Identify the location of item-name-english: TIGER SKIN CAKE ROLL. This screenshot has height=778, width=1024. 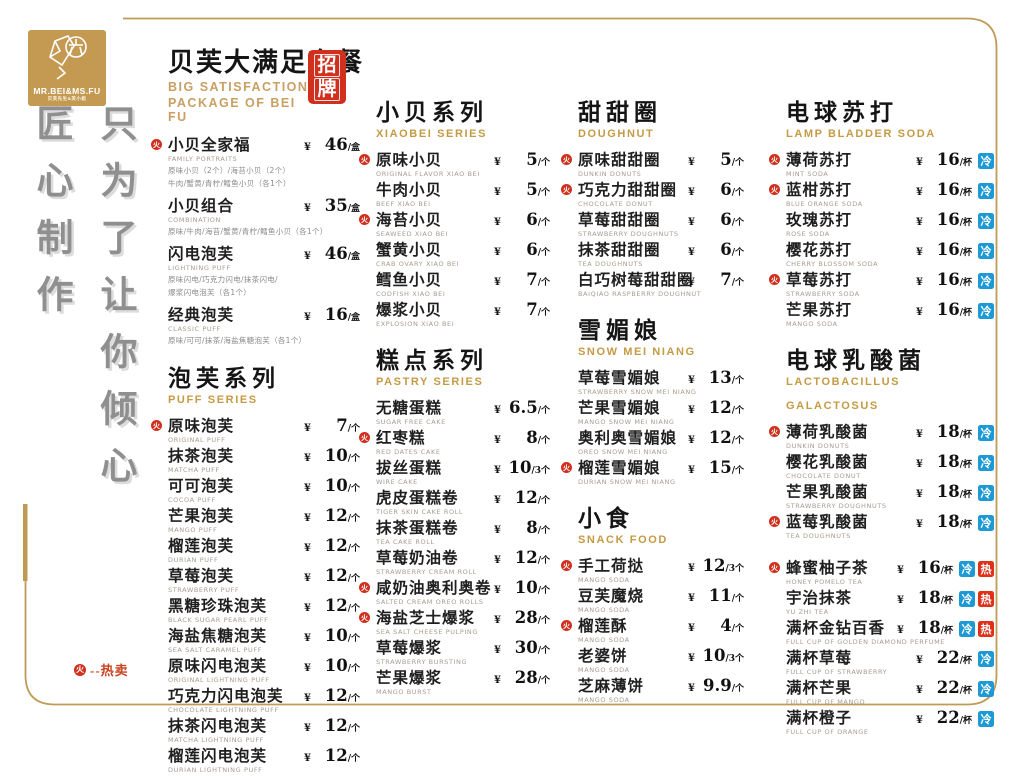
(420, 512).